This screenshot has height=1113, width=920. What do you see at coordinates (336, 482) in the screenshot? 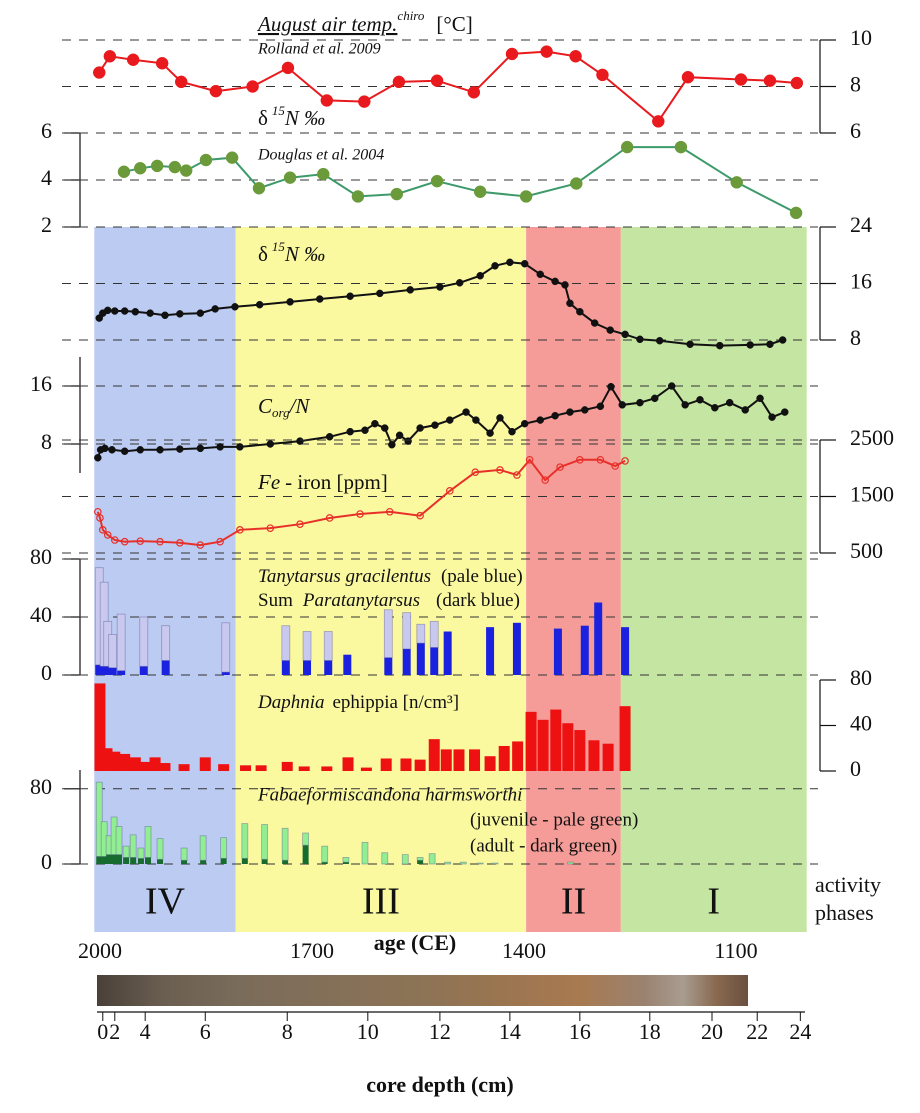
I see `title-part: - iron [ppm]` at bounding box center [336, 482].